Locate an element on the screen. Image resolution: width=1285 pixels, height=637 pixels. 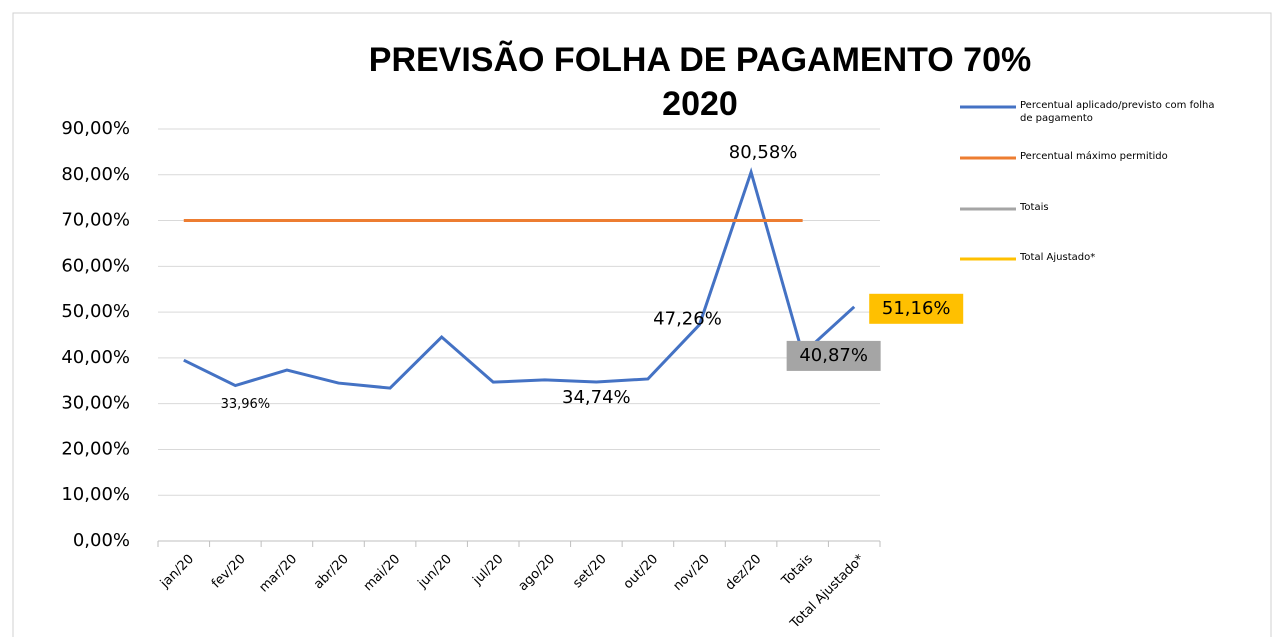
legend-label: Percentual máximo permitido is located at coordinates (1094, 156).